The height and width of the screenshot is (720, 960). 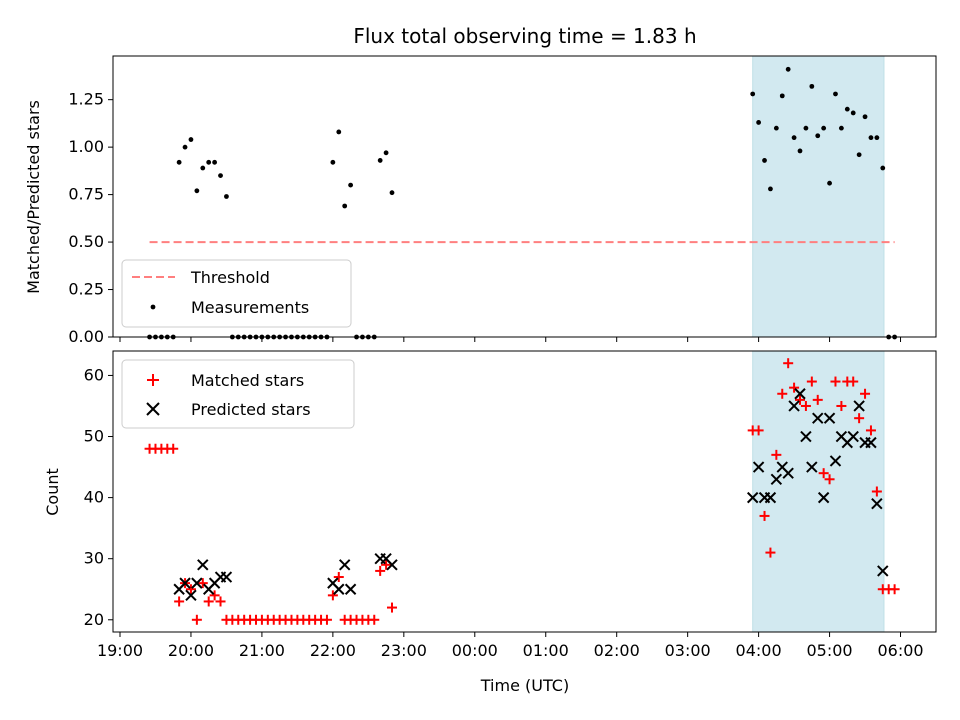 What do you see at coordinates (120, 650) in the screenshot?
I see `x-tick-label: 19:00` at bounding box center [120, 650].